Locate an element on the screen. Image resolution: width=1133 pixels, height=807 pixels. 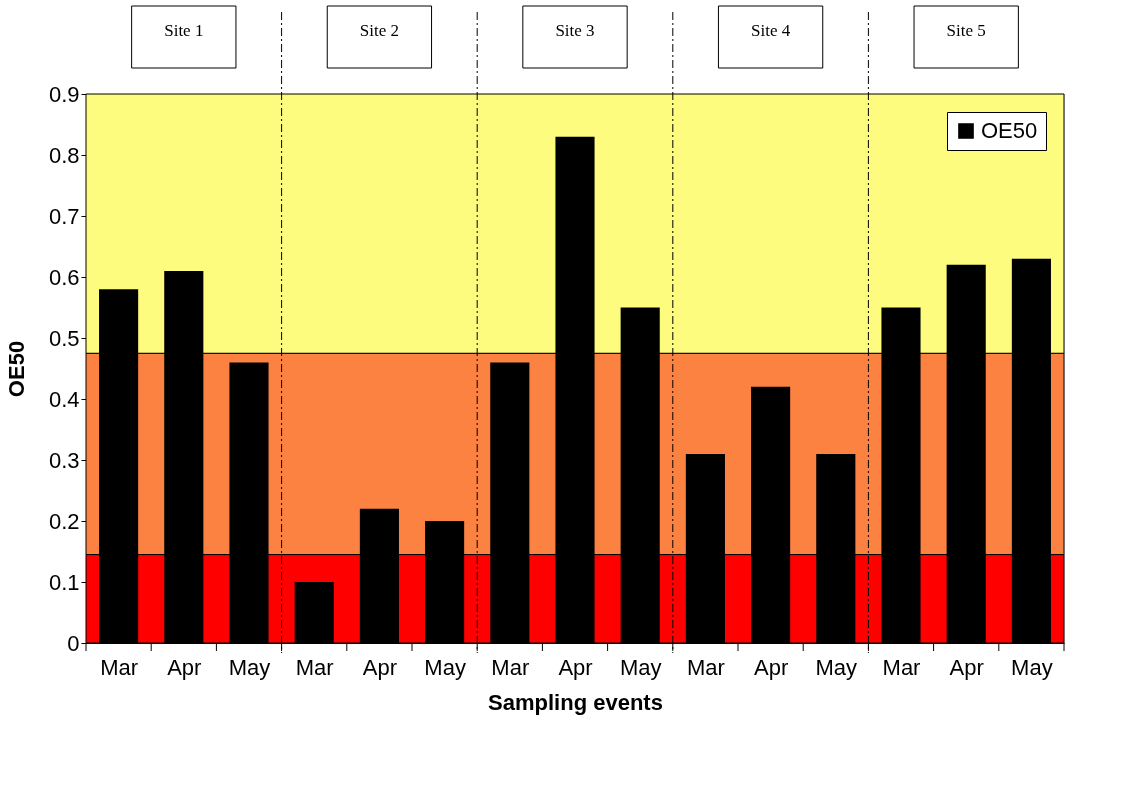
legend-label: OE50 is located at coordinates (1009, 130).